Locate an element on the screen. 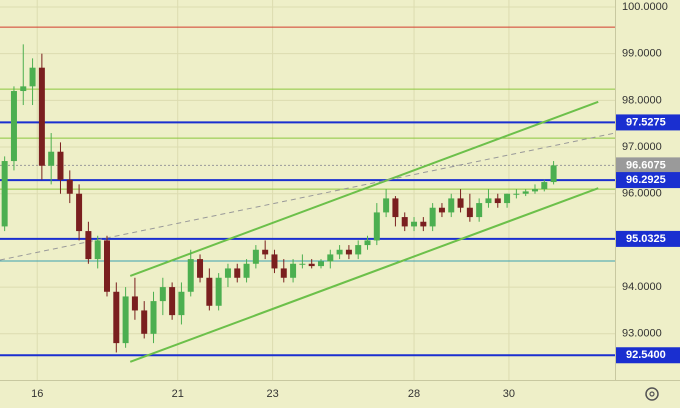  x-tick-label: 30 is located at coordinates (509, 394).